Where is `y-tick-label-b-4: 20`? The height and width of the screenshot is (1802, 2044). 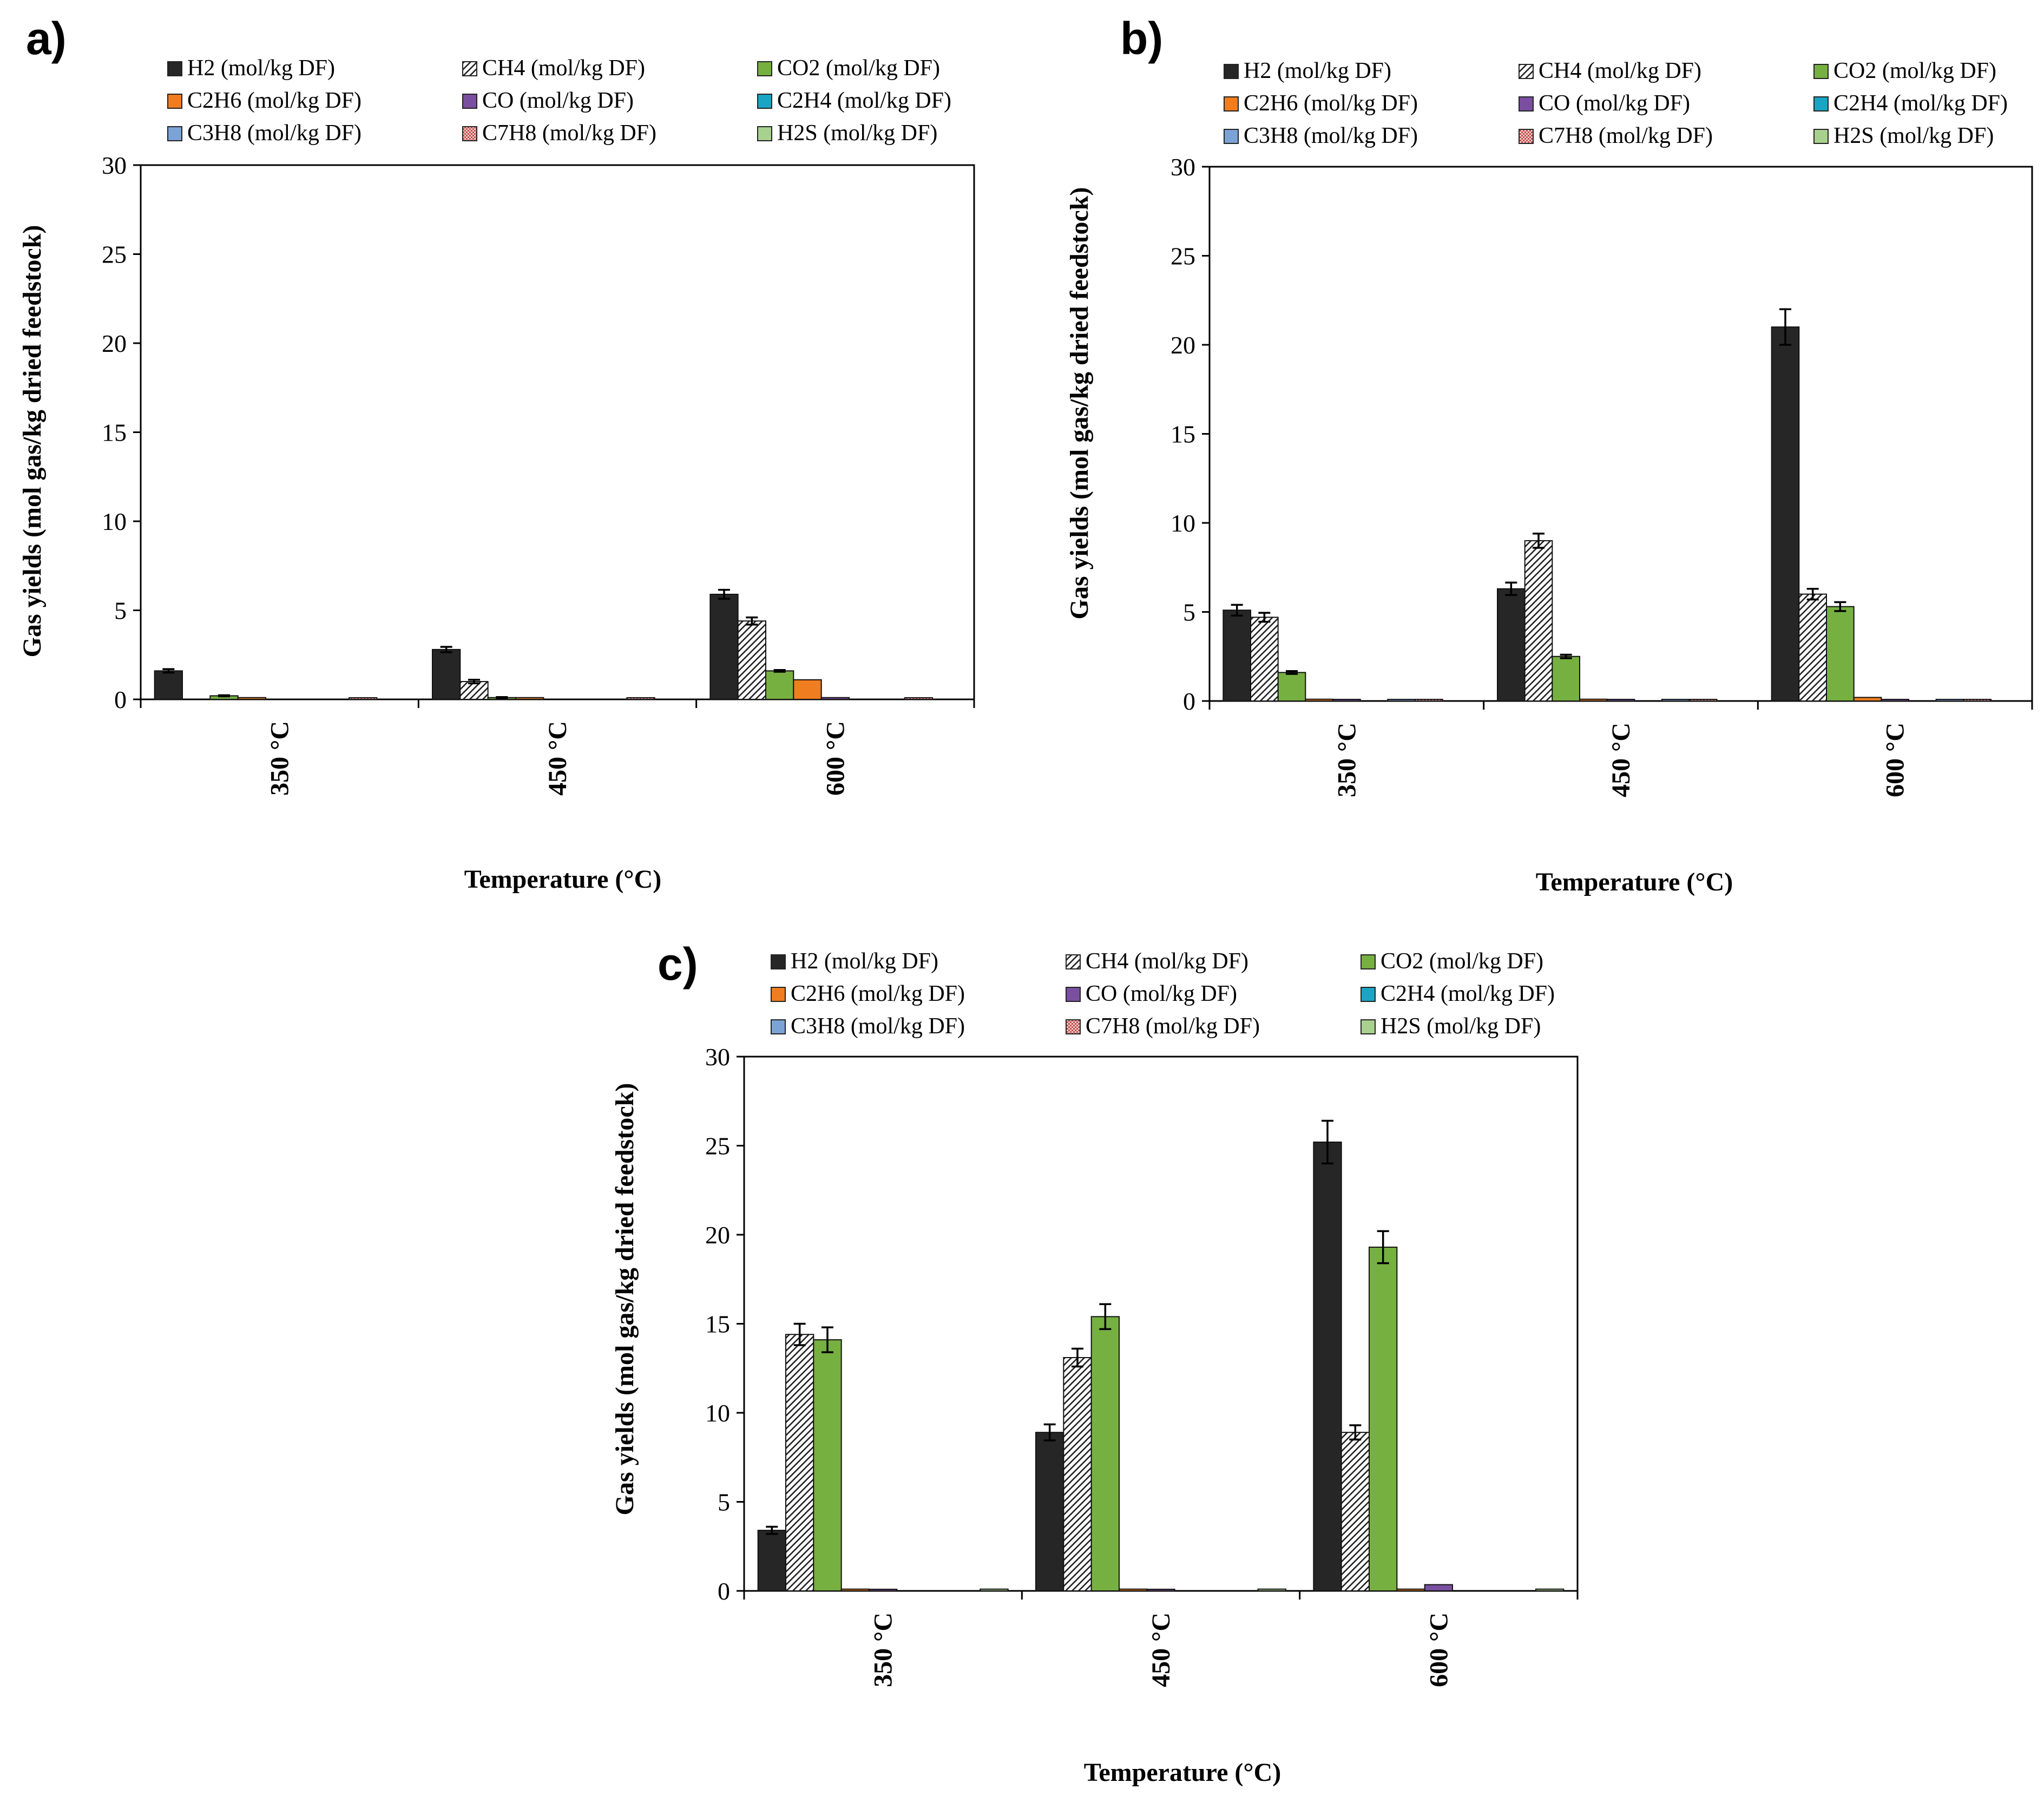
y-tick-label-b-4: 20 is located at coordinates (1183, 345).